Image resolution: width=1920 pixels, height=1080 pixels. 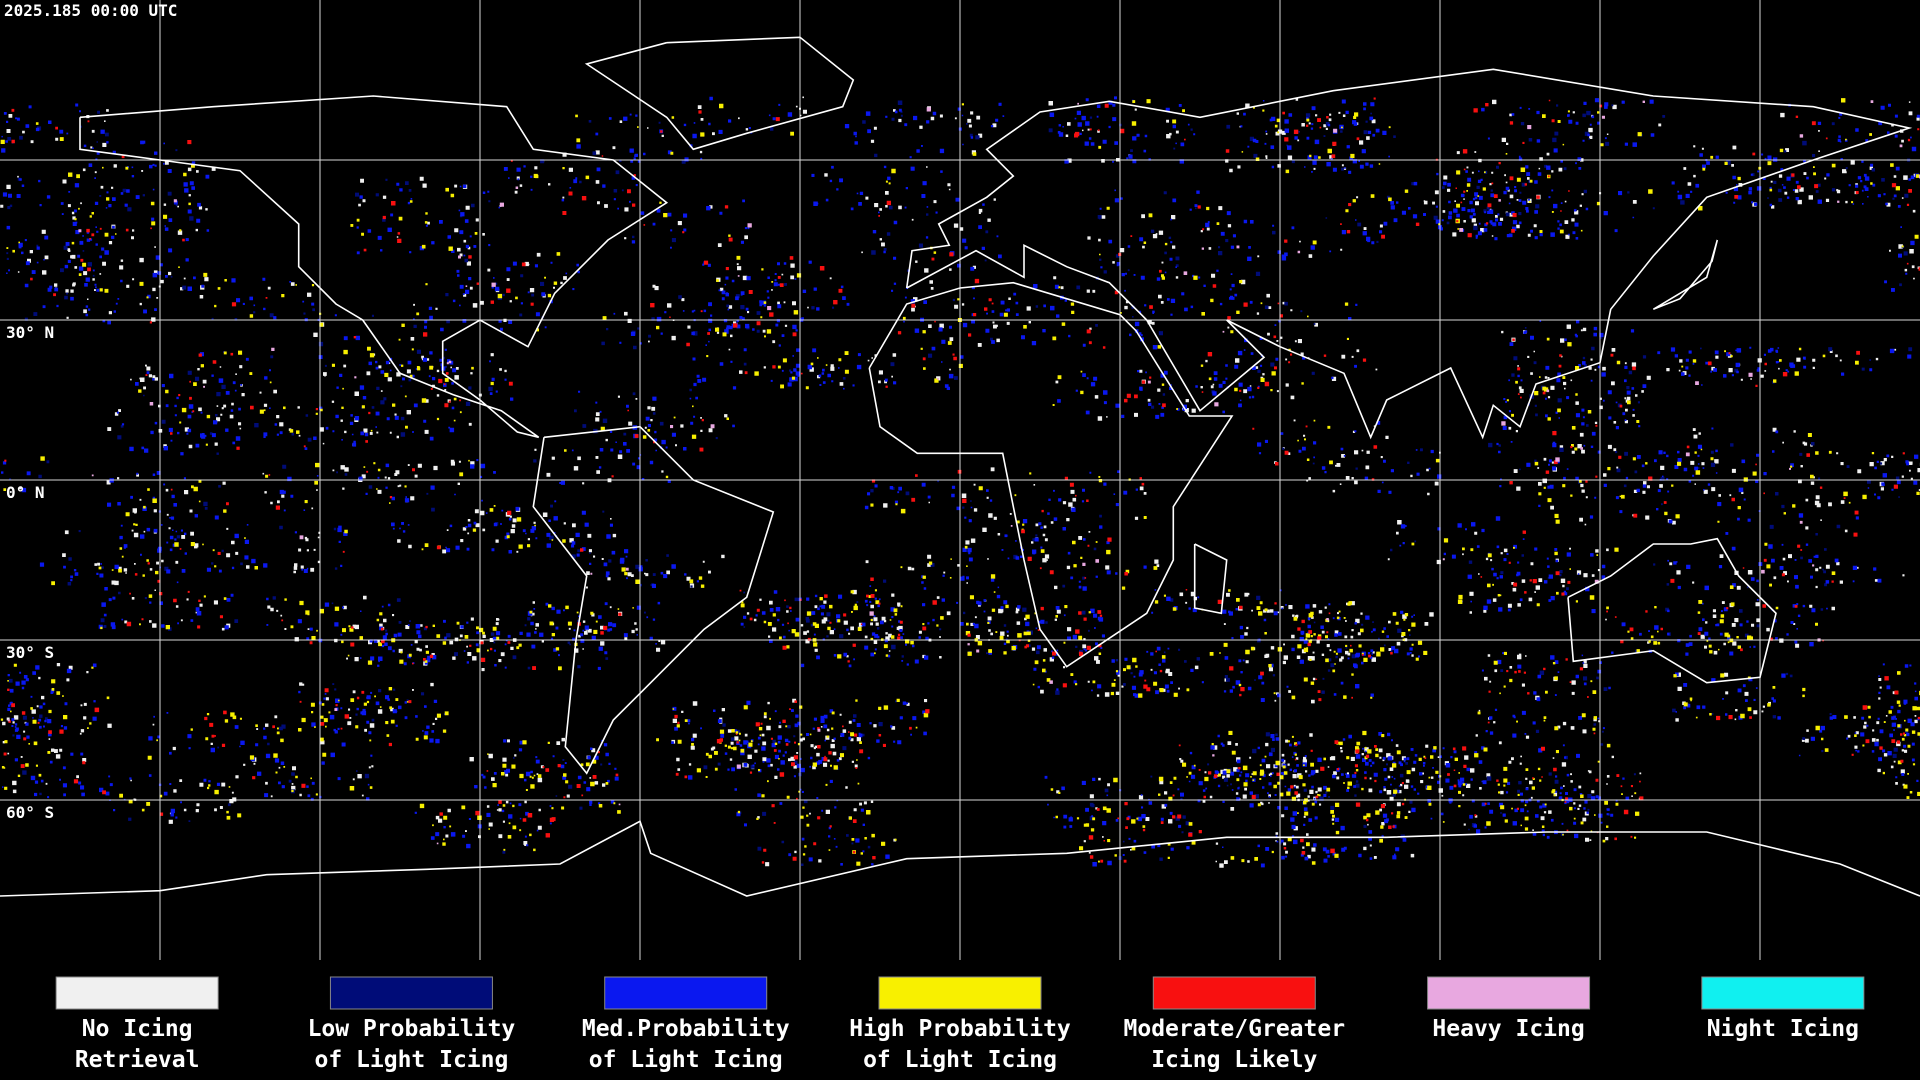 I want to click on legend-label: Retrieval, so click(x=137, y=1060).